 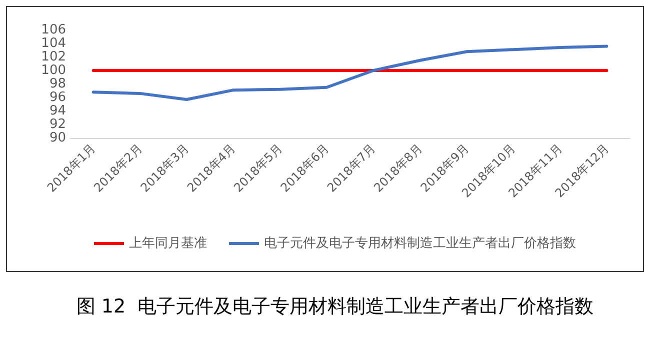 What do you see at coordinates (57, 97) in the screenshot?
I see `y-tick-label: 96` at bounding box center [57, 97].